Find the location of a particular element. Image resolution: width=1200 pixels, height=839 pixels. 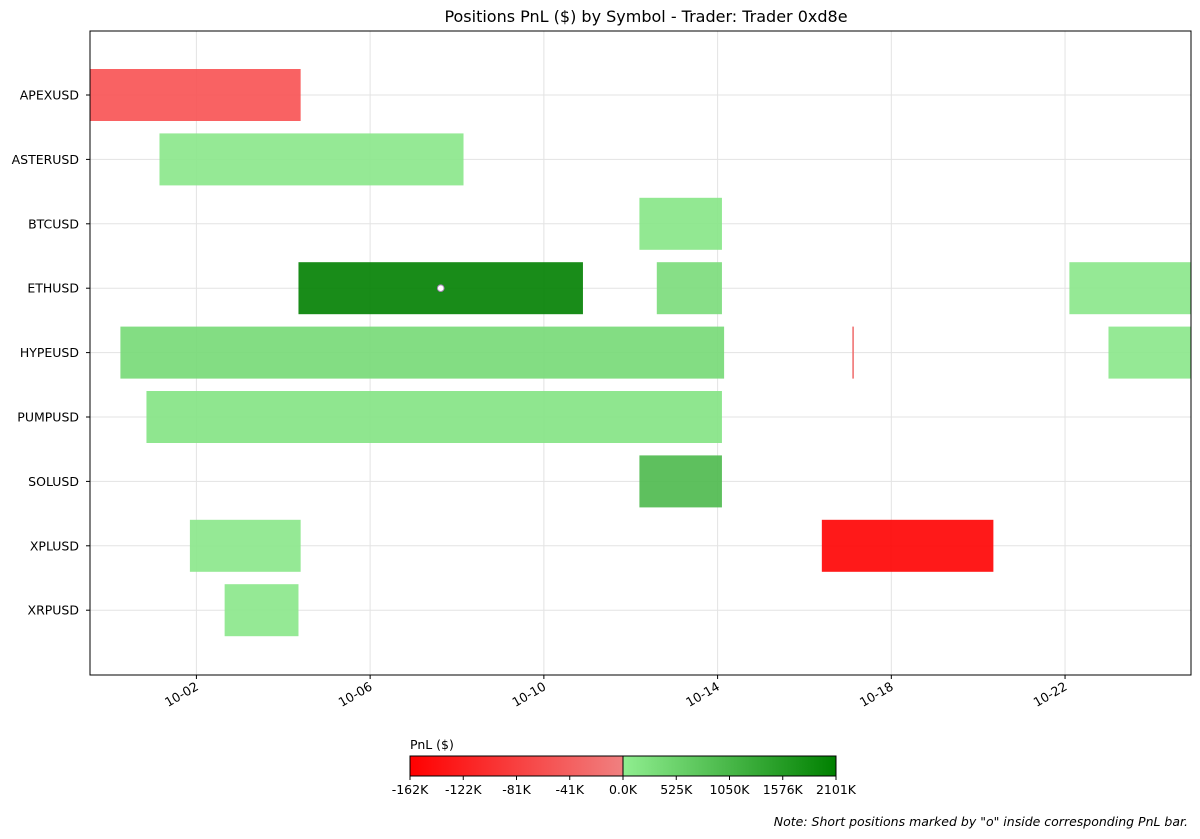

y-tick-label: PUMPUSD is located at coordinates (48, 417).